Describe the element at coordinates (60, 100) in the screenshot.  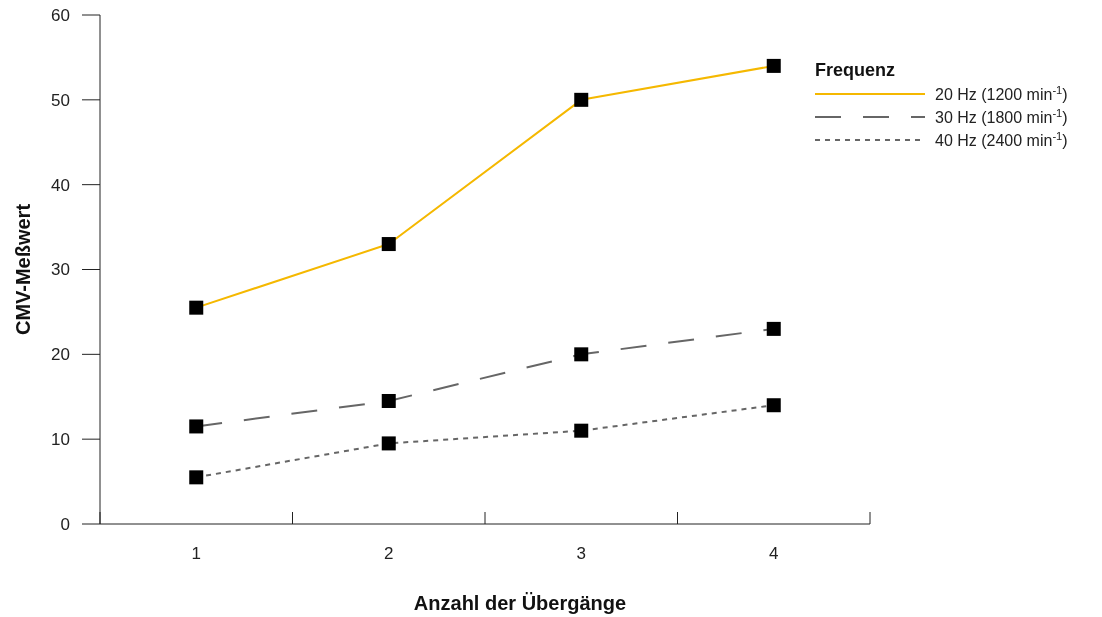
I see `y-tick-label: 50` at that location.